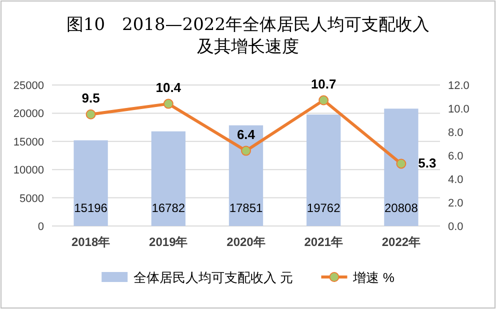  I want to click on data-label: 20808, so click(401, 208).